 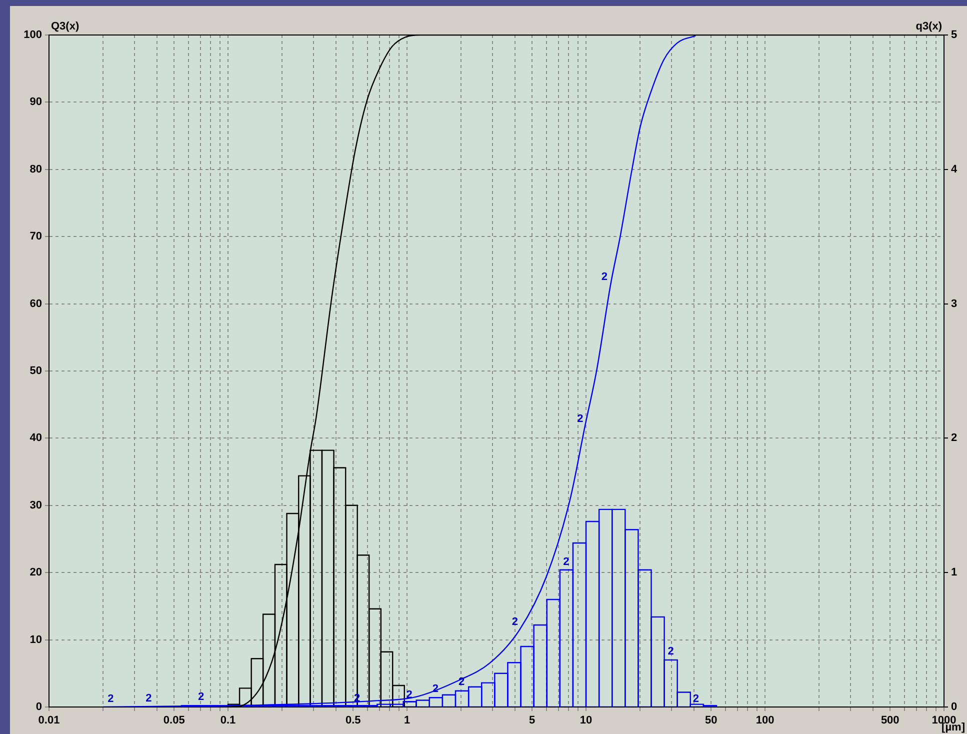 I want to click on y2-axis-title: q3(x), so click(x=929, y=26).